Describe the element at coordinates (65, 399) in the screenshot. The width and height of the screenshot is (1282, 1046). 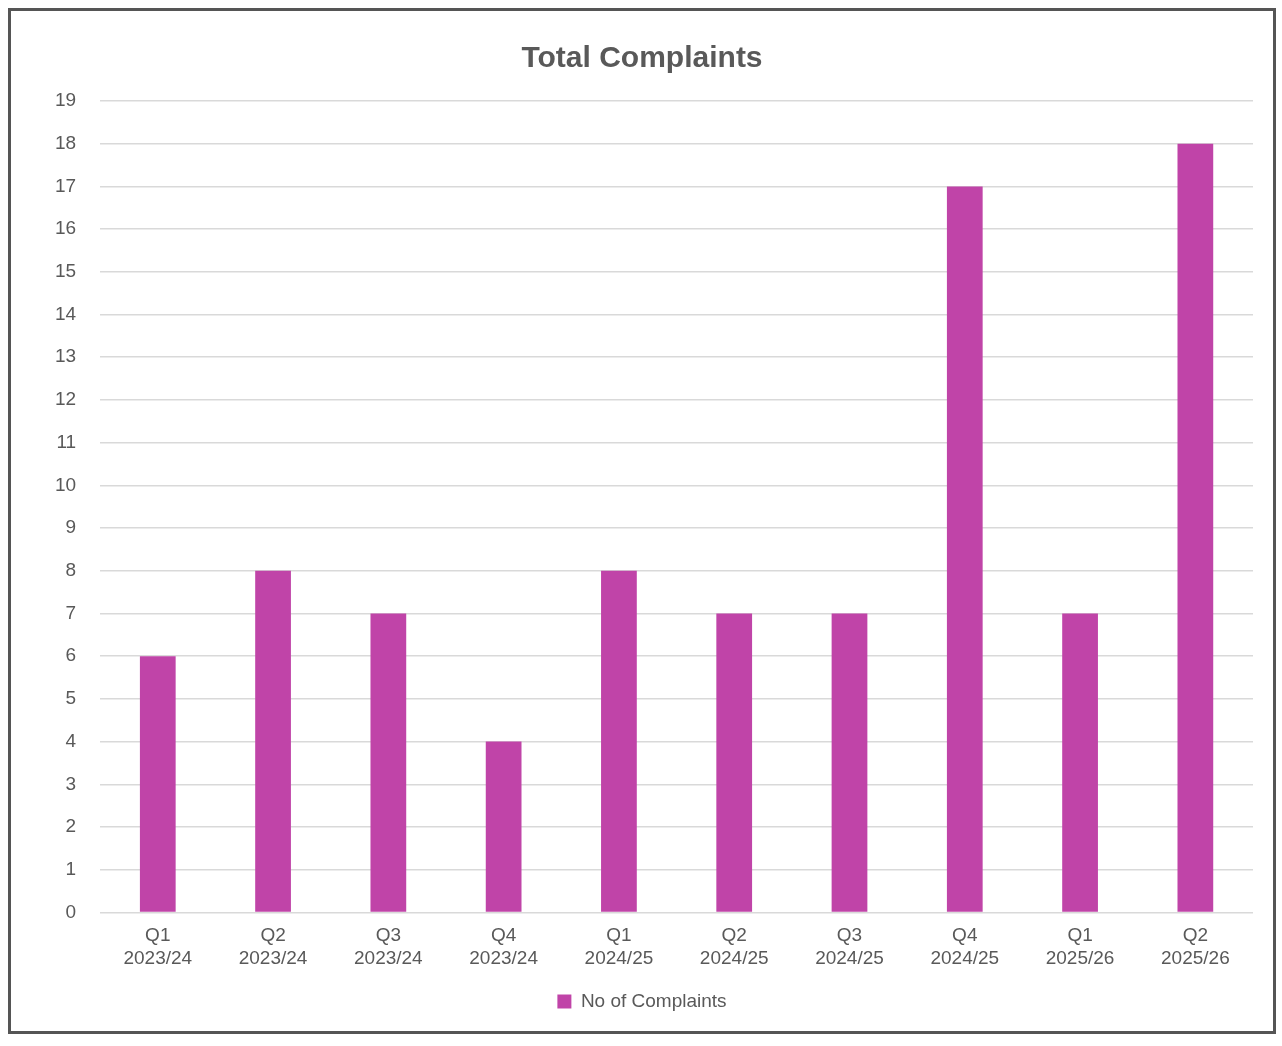
I see `y-tick-label: 12` at that location.